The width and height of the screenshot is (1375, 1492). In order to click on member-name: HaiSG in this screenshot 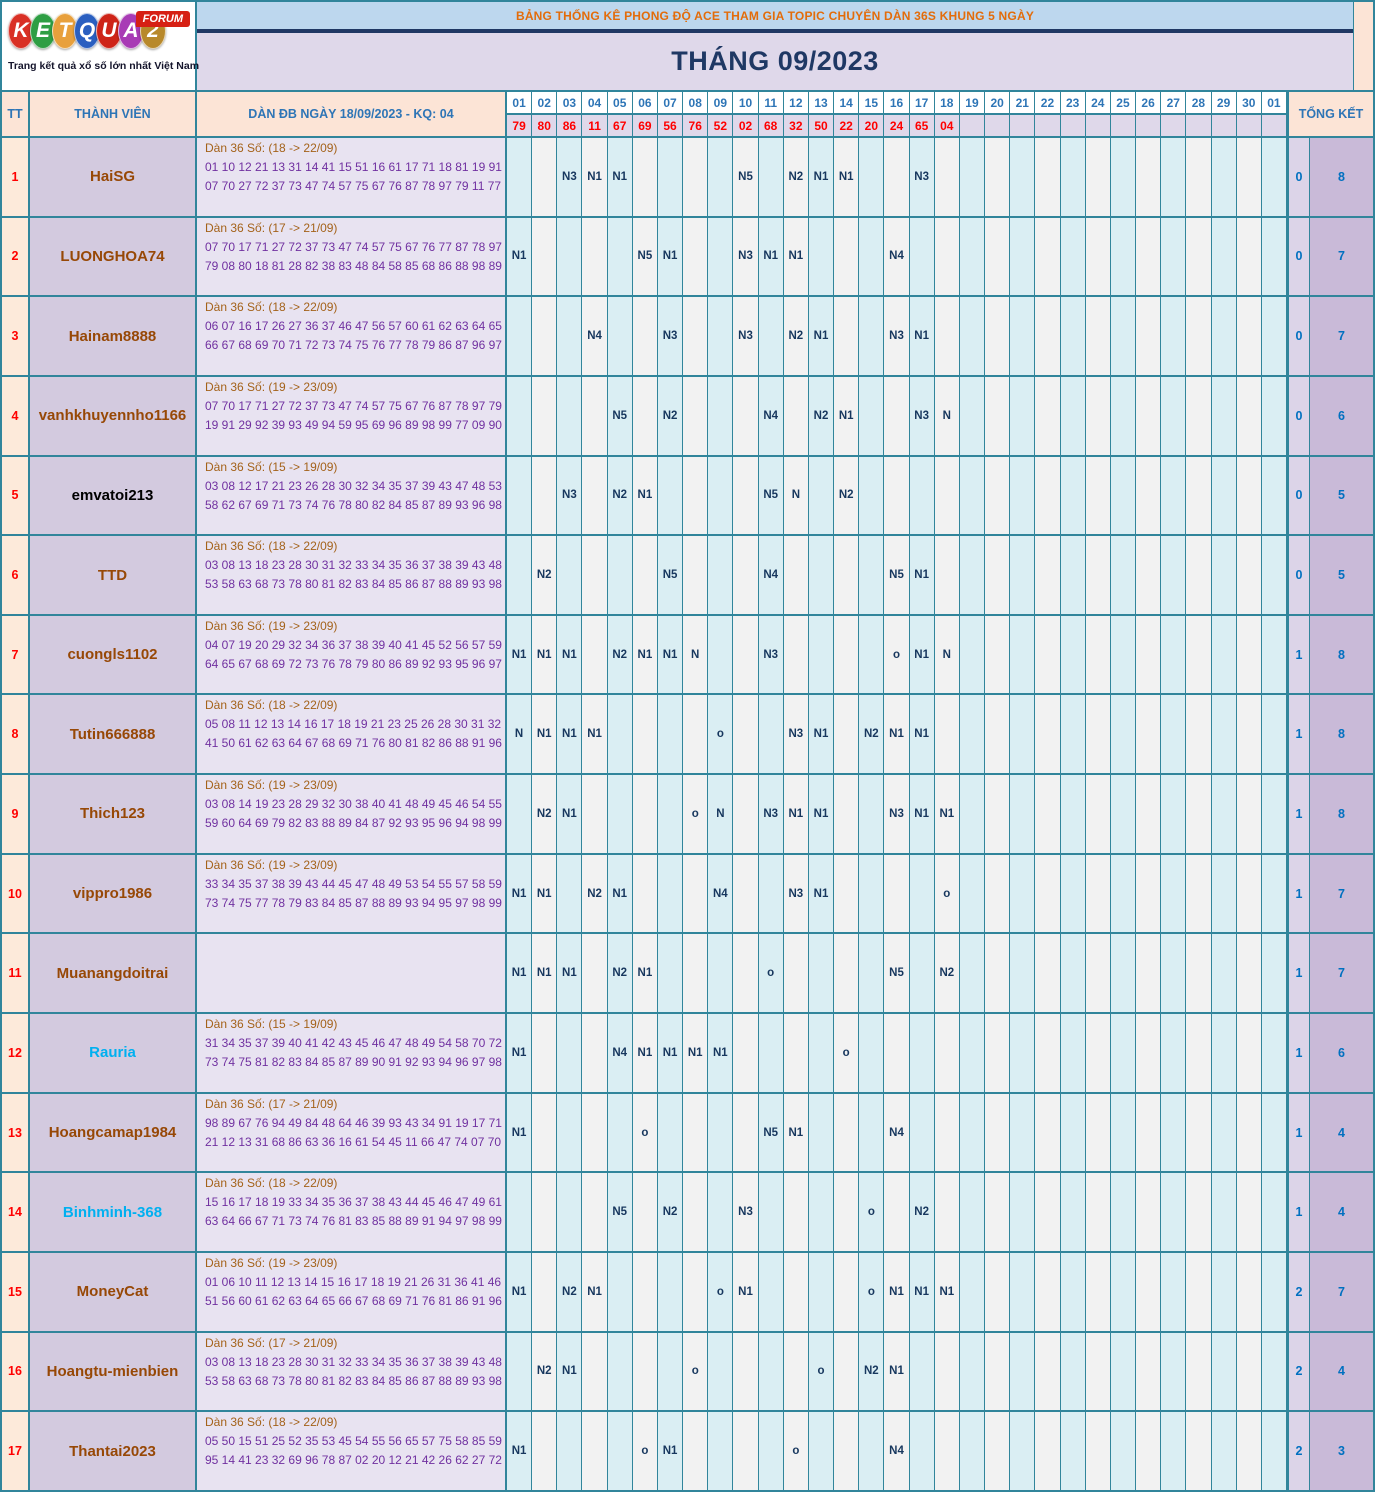, I will do `click(113, 177)`.